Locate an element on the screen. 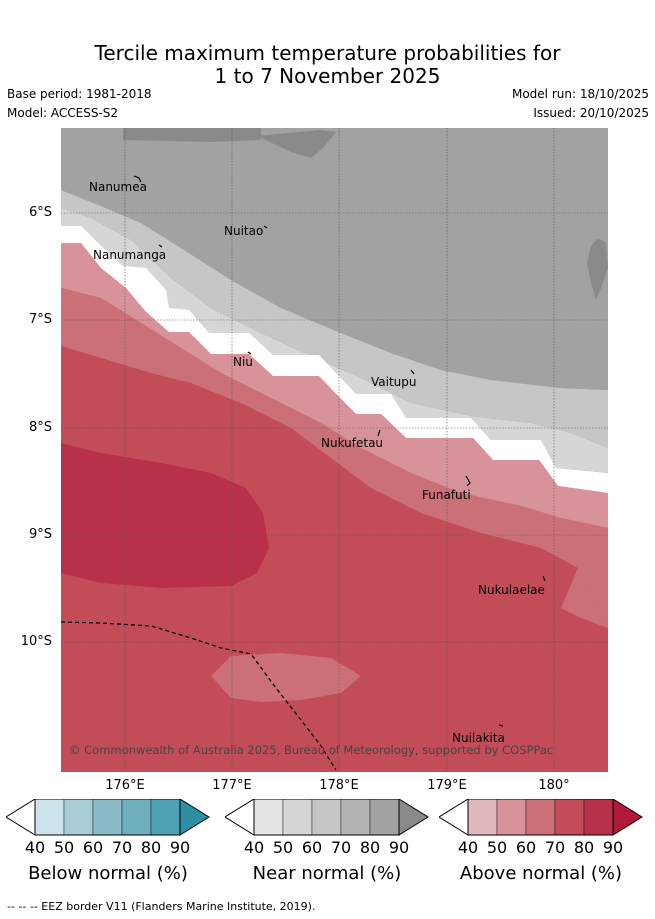  colorbar-near-tick-80: 80 is located at coordinates (370, 847).